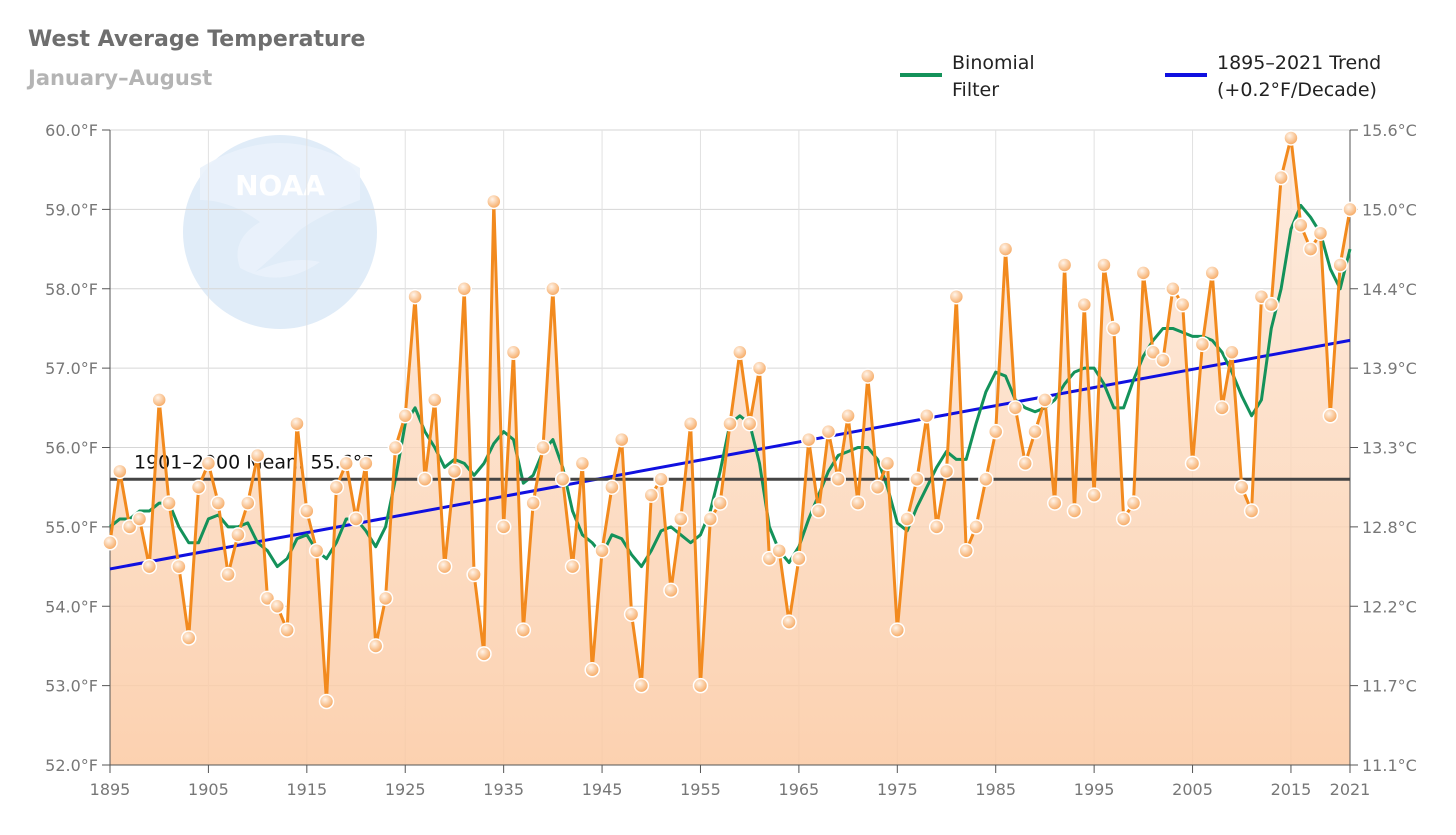  I want to click on x-tick-label: 1915, so click(306, 789).